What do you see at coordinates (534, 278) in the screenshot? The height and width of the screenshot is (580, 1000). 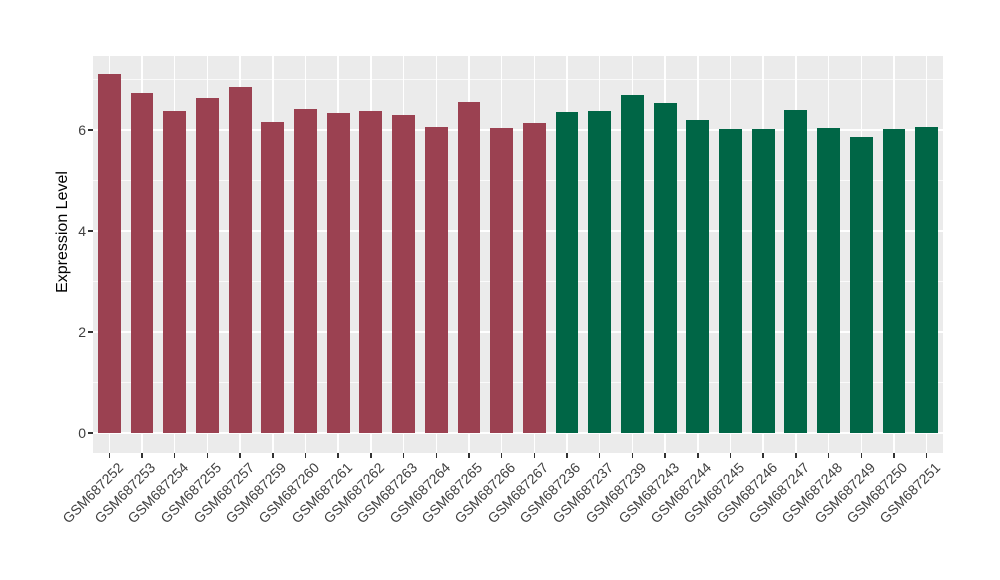 I see `bar-GSM687267` at bounding box center [534, 278].